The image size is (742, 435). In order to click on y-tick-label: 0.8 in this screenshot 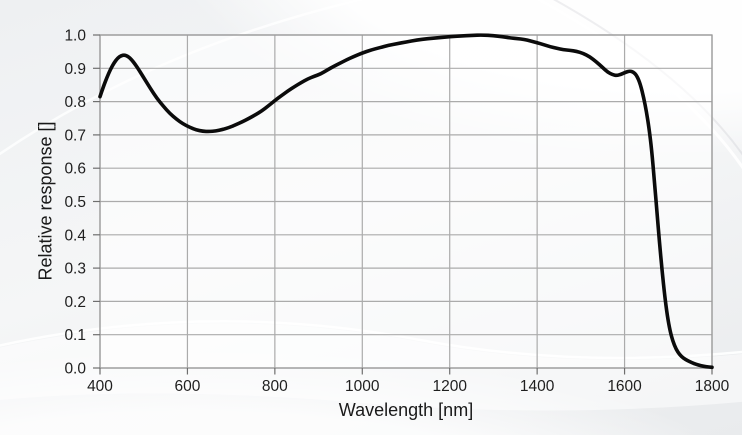, I will do `click(75, 102)`.